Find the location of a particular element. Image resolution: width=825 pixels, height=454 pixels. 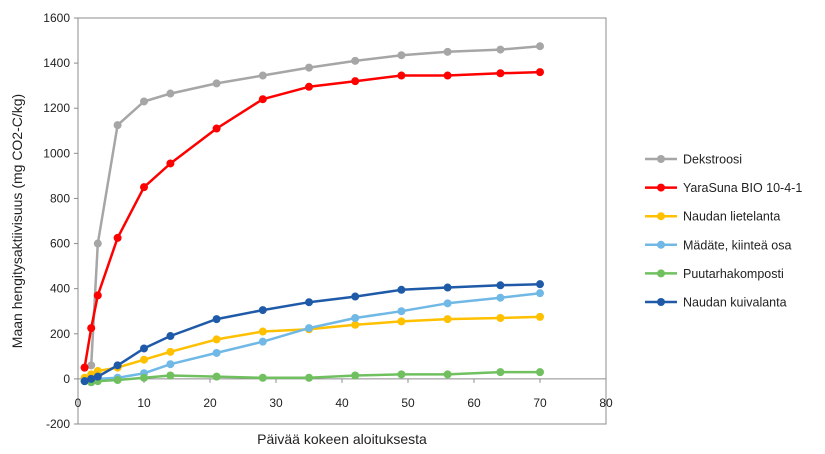

x-tick-label: 10 is located at coordinates (144, 403).